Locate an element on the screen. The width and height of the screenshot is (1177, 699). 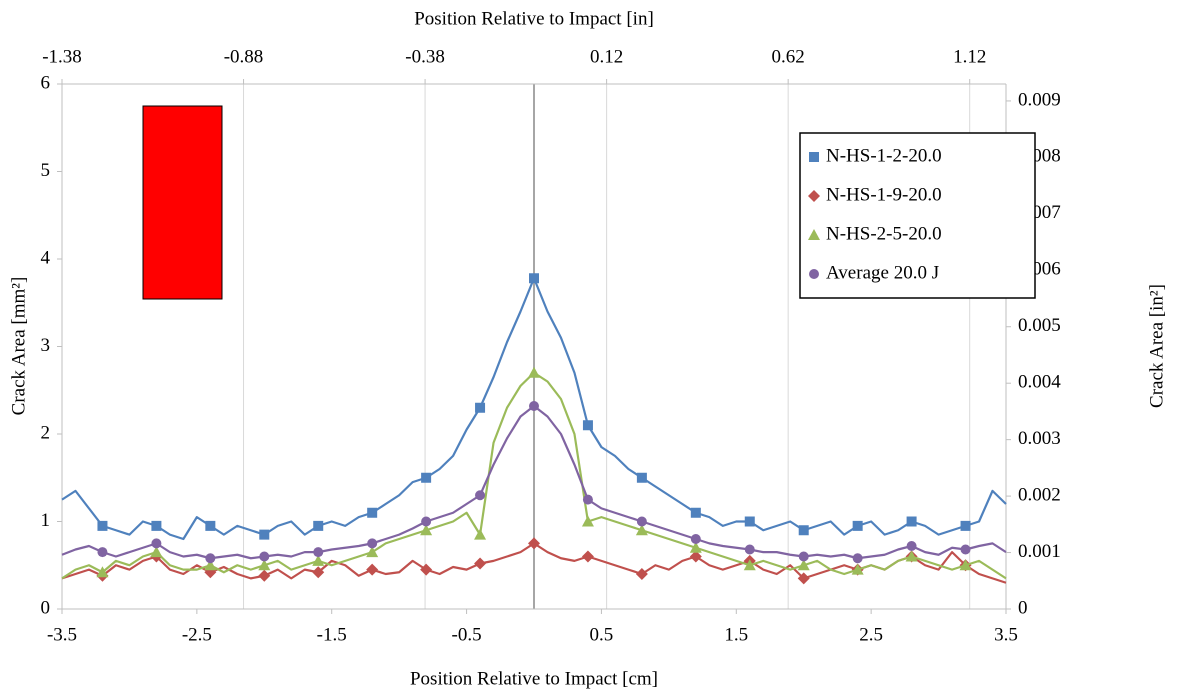
y-tick-label: 3 is located at coordinates (46, 345).